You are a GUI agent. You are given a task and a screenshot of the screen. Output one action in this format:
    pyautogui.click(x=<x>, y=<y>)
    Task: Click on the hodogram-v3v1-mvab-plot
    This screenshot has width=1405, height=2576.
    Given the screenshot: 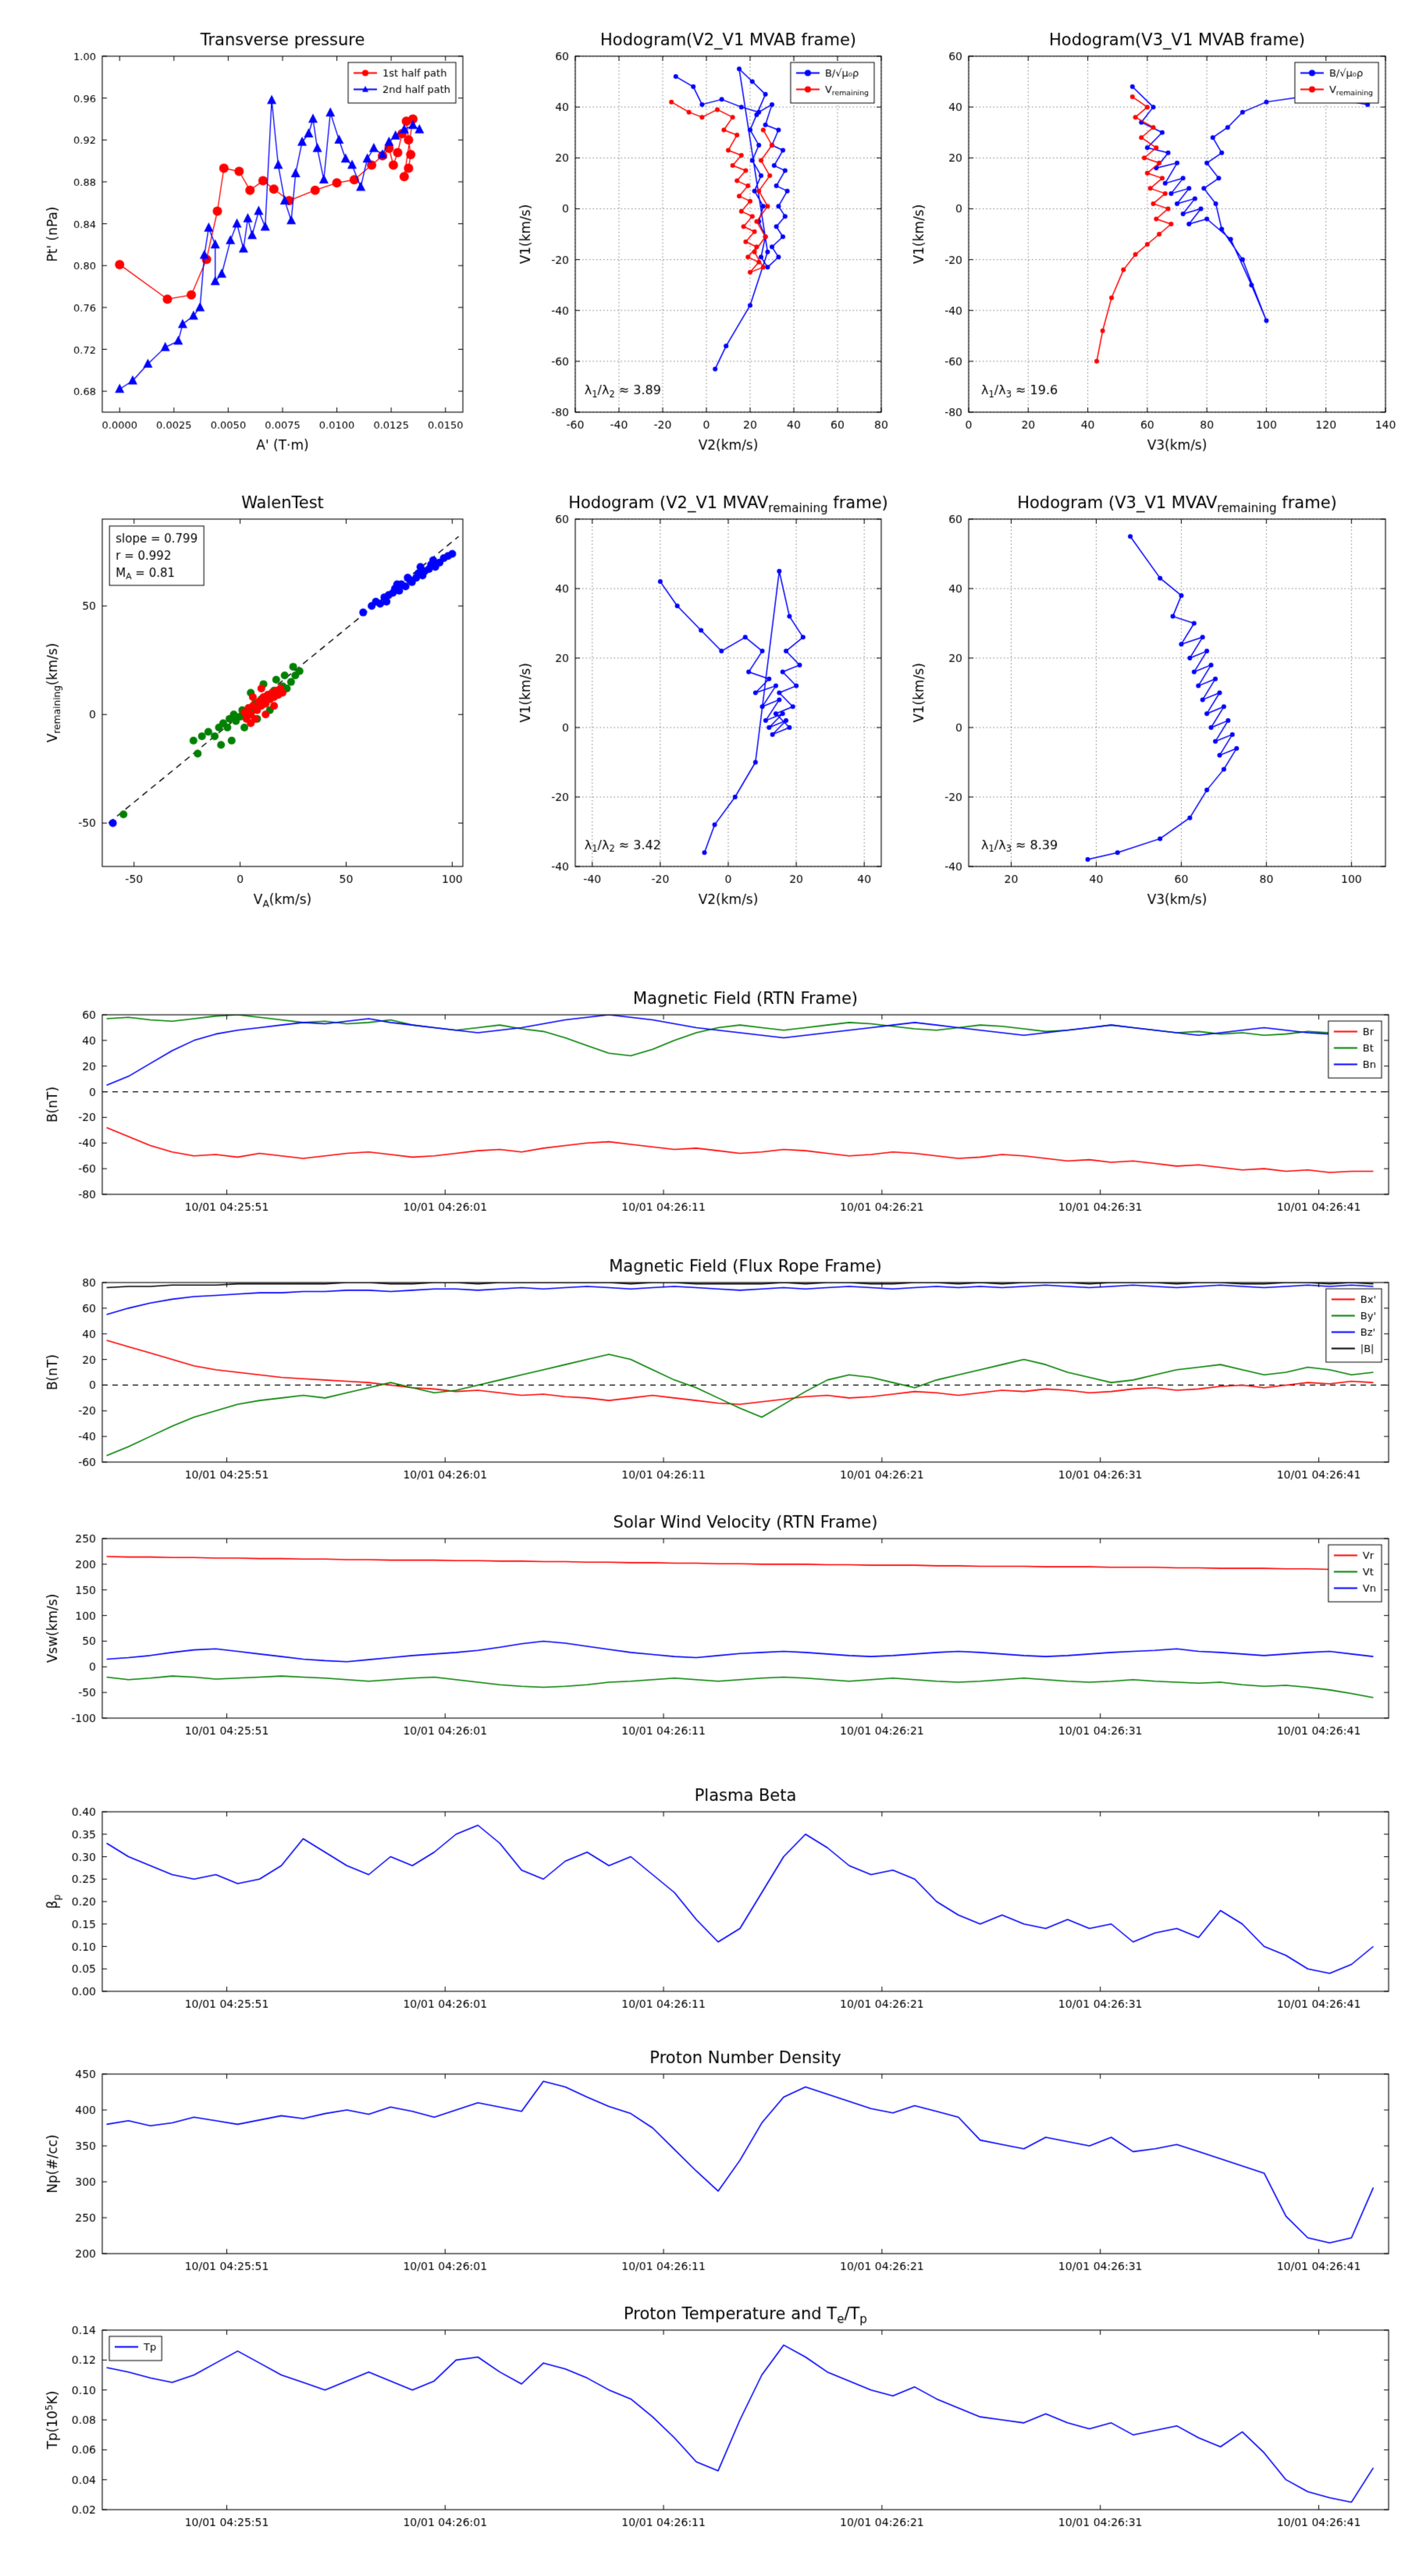 What is the action you would take?
    pyautogui.click(x=1149, y=232)
    